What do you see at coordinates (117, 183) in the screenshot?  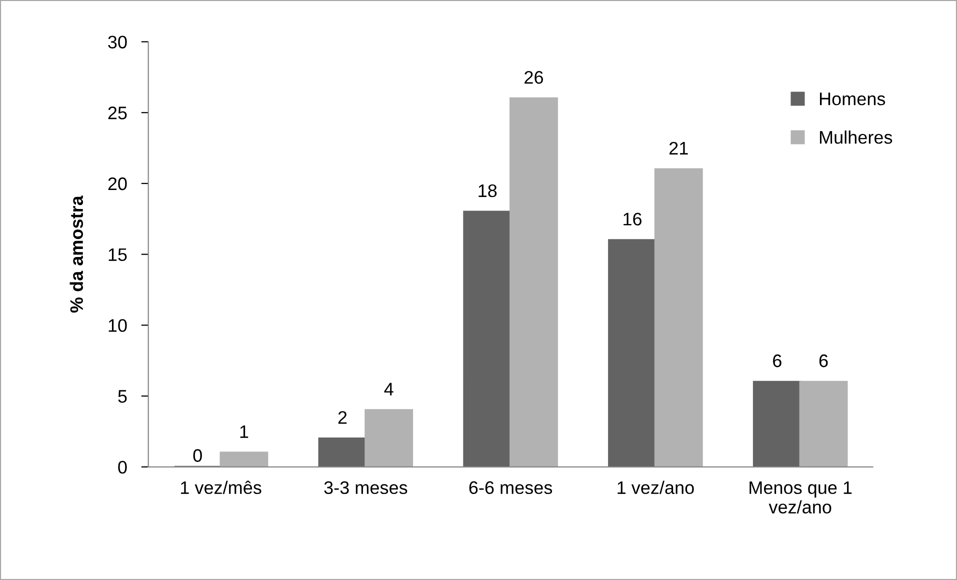 I see `y-tick-label: 20` at bounding box center [117, 183].